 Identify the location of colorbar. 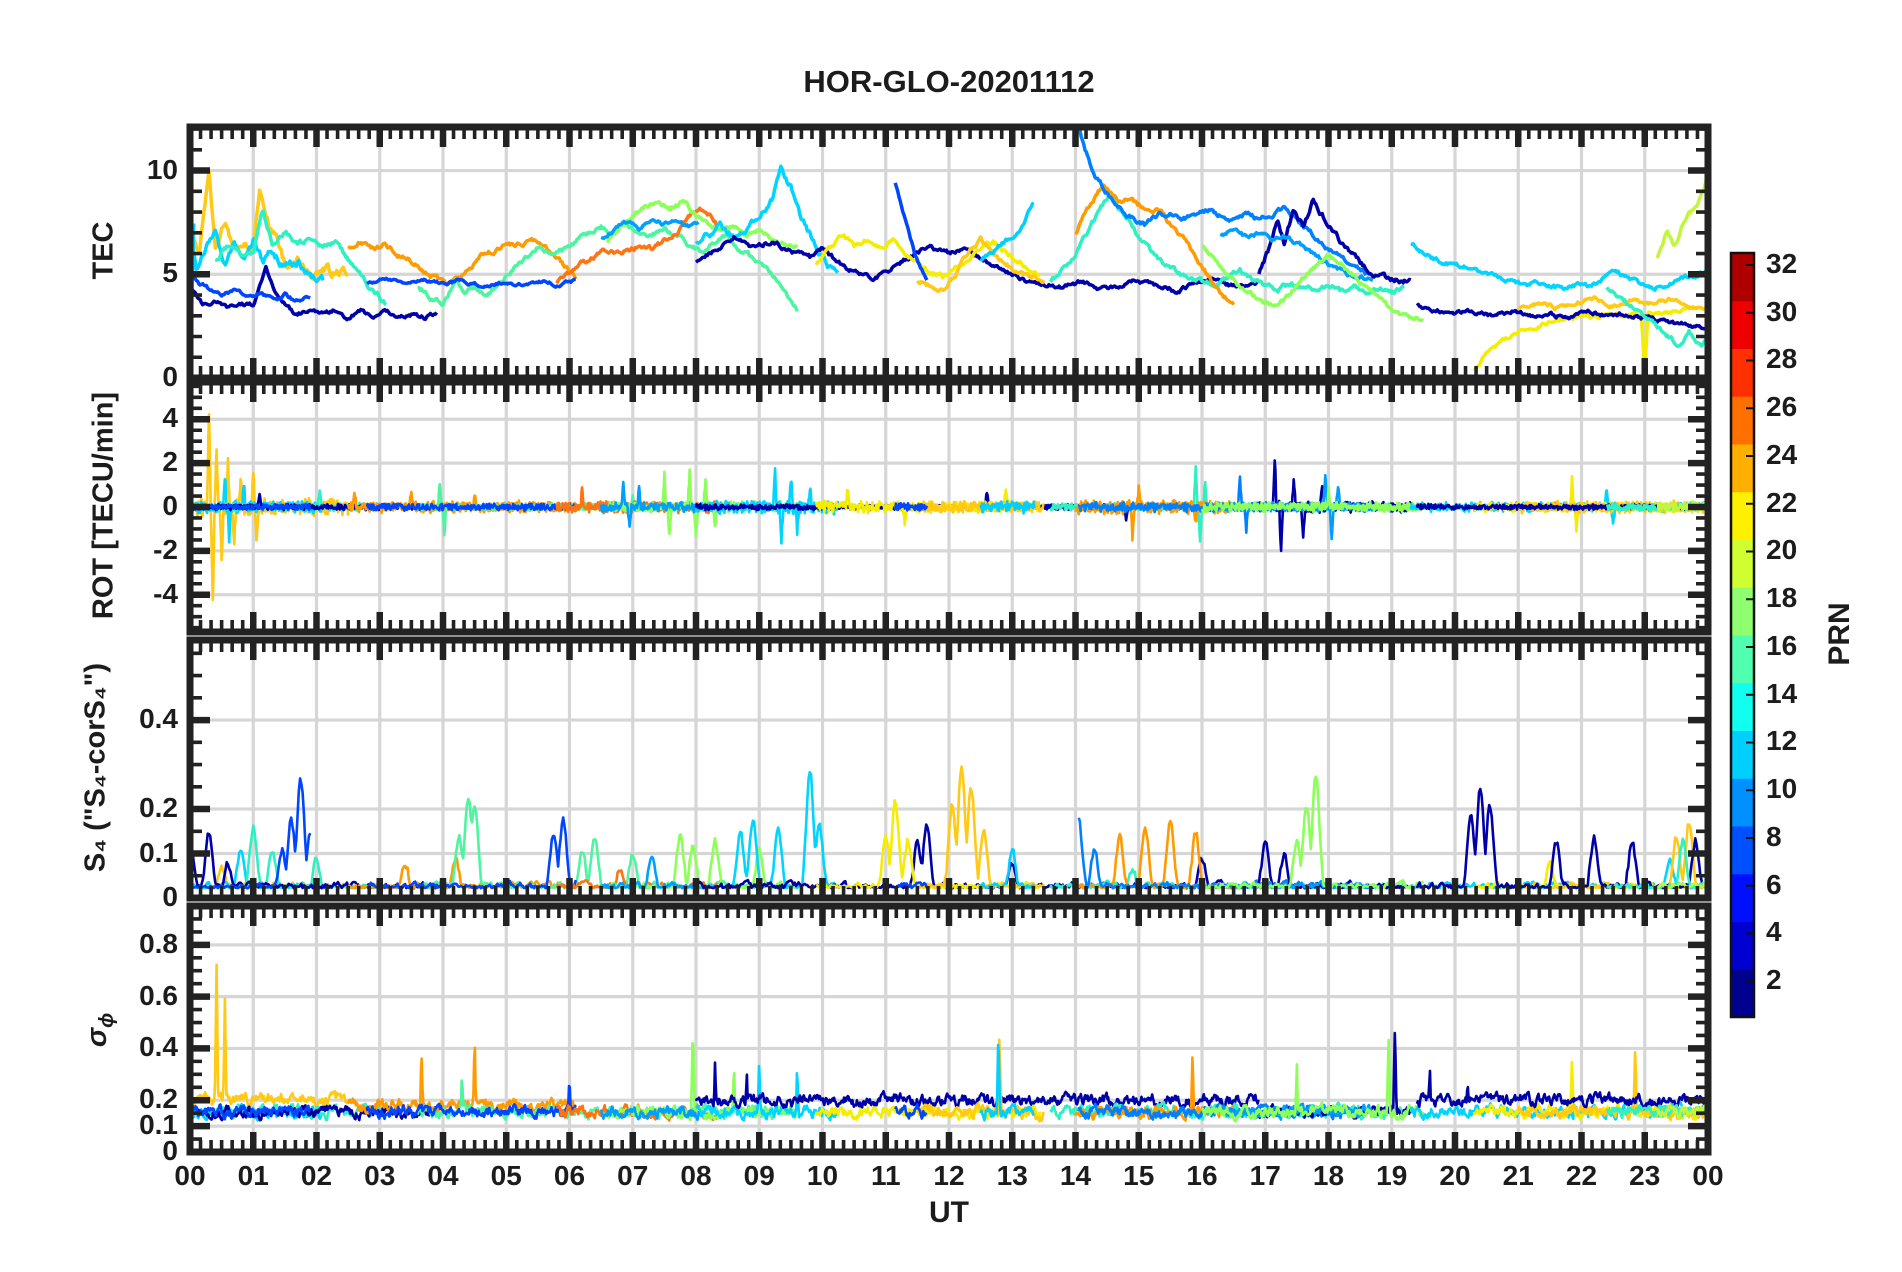
(1742, 635).